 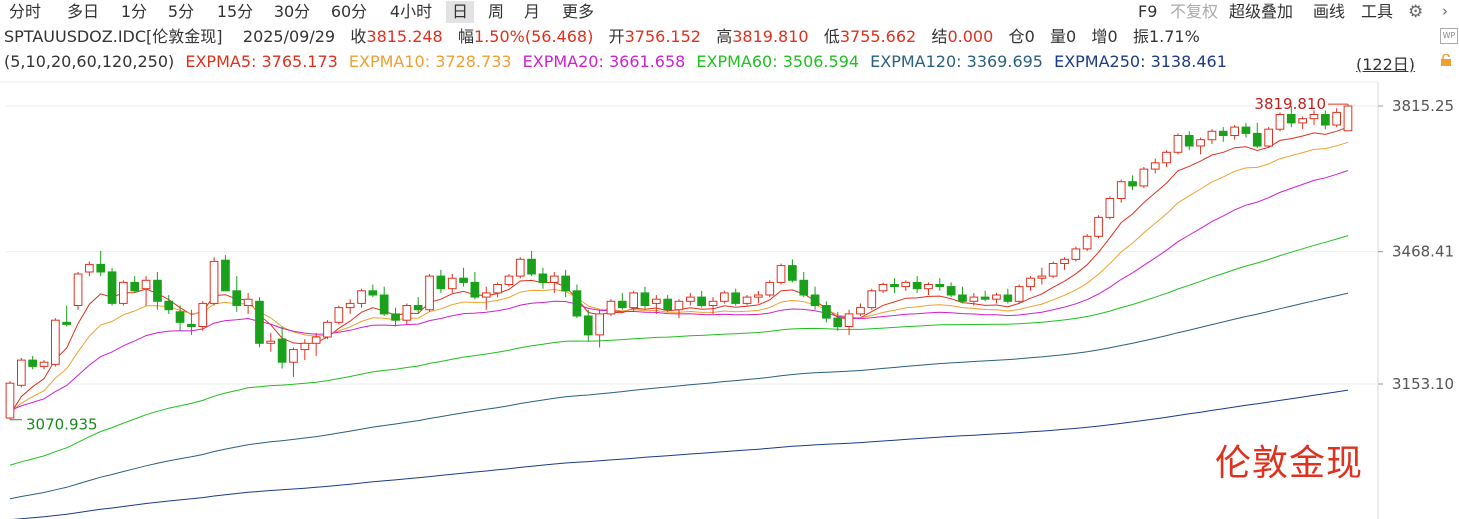 What do you see at coordinates (411, 11) in the screenshot?
I see `tab-4hour: 4小时` at bounding box center [411, 11].